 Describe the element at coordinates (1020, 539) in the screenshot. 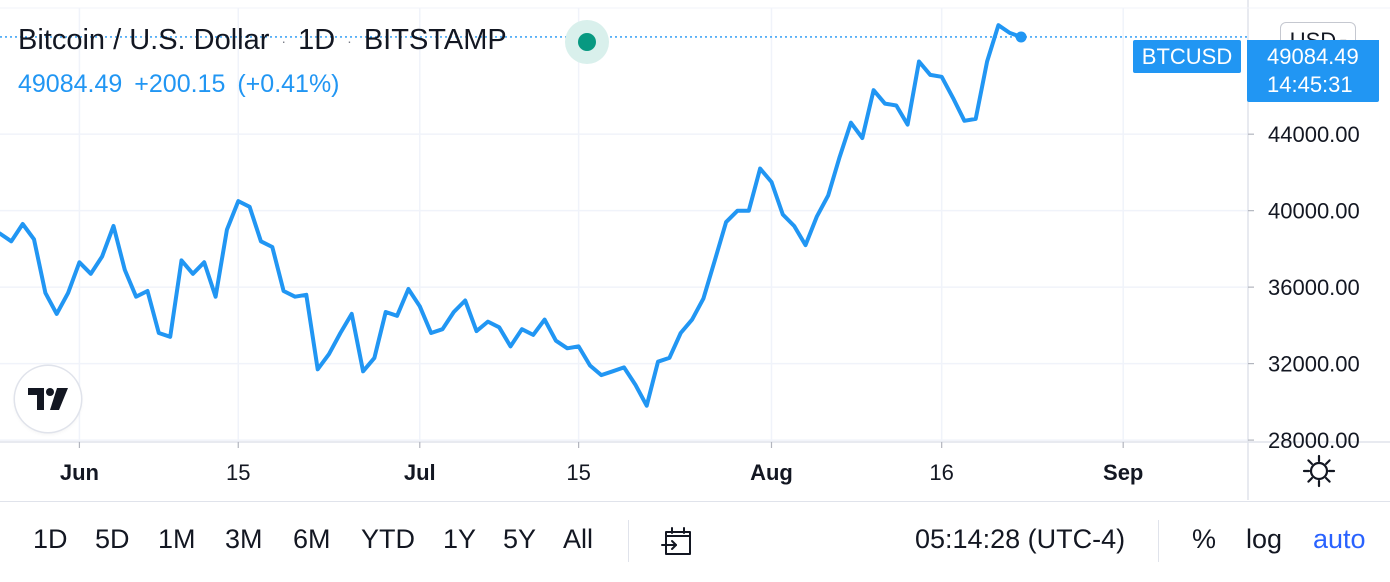

I see `exchange-clock: 05:14:28 (UTC-4)` at that location.